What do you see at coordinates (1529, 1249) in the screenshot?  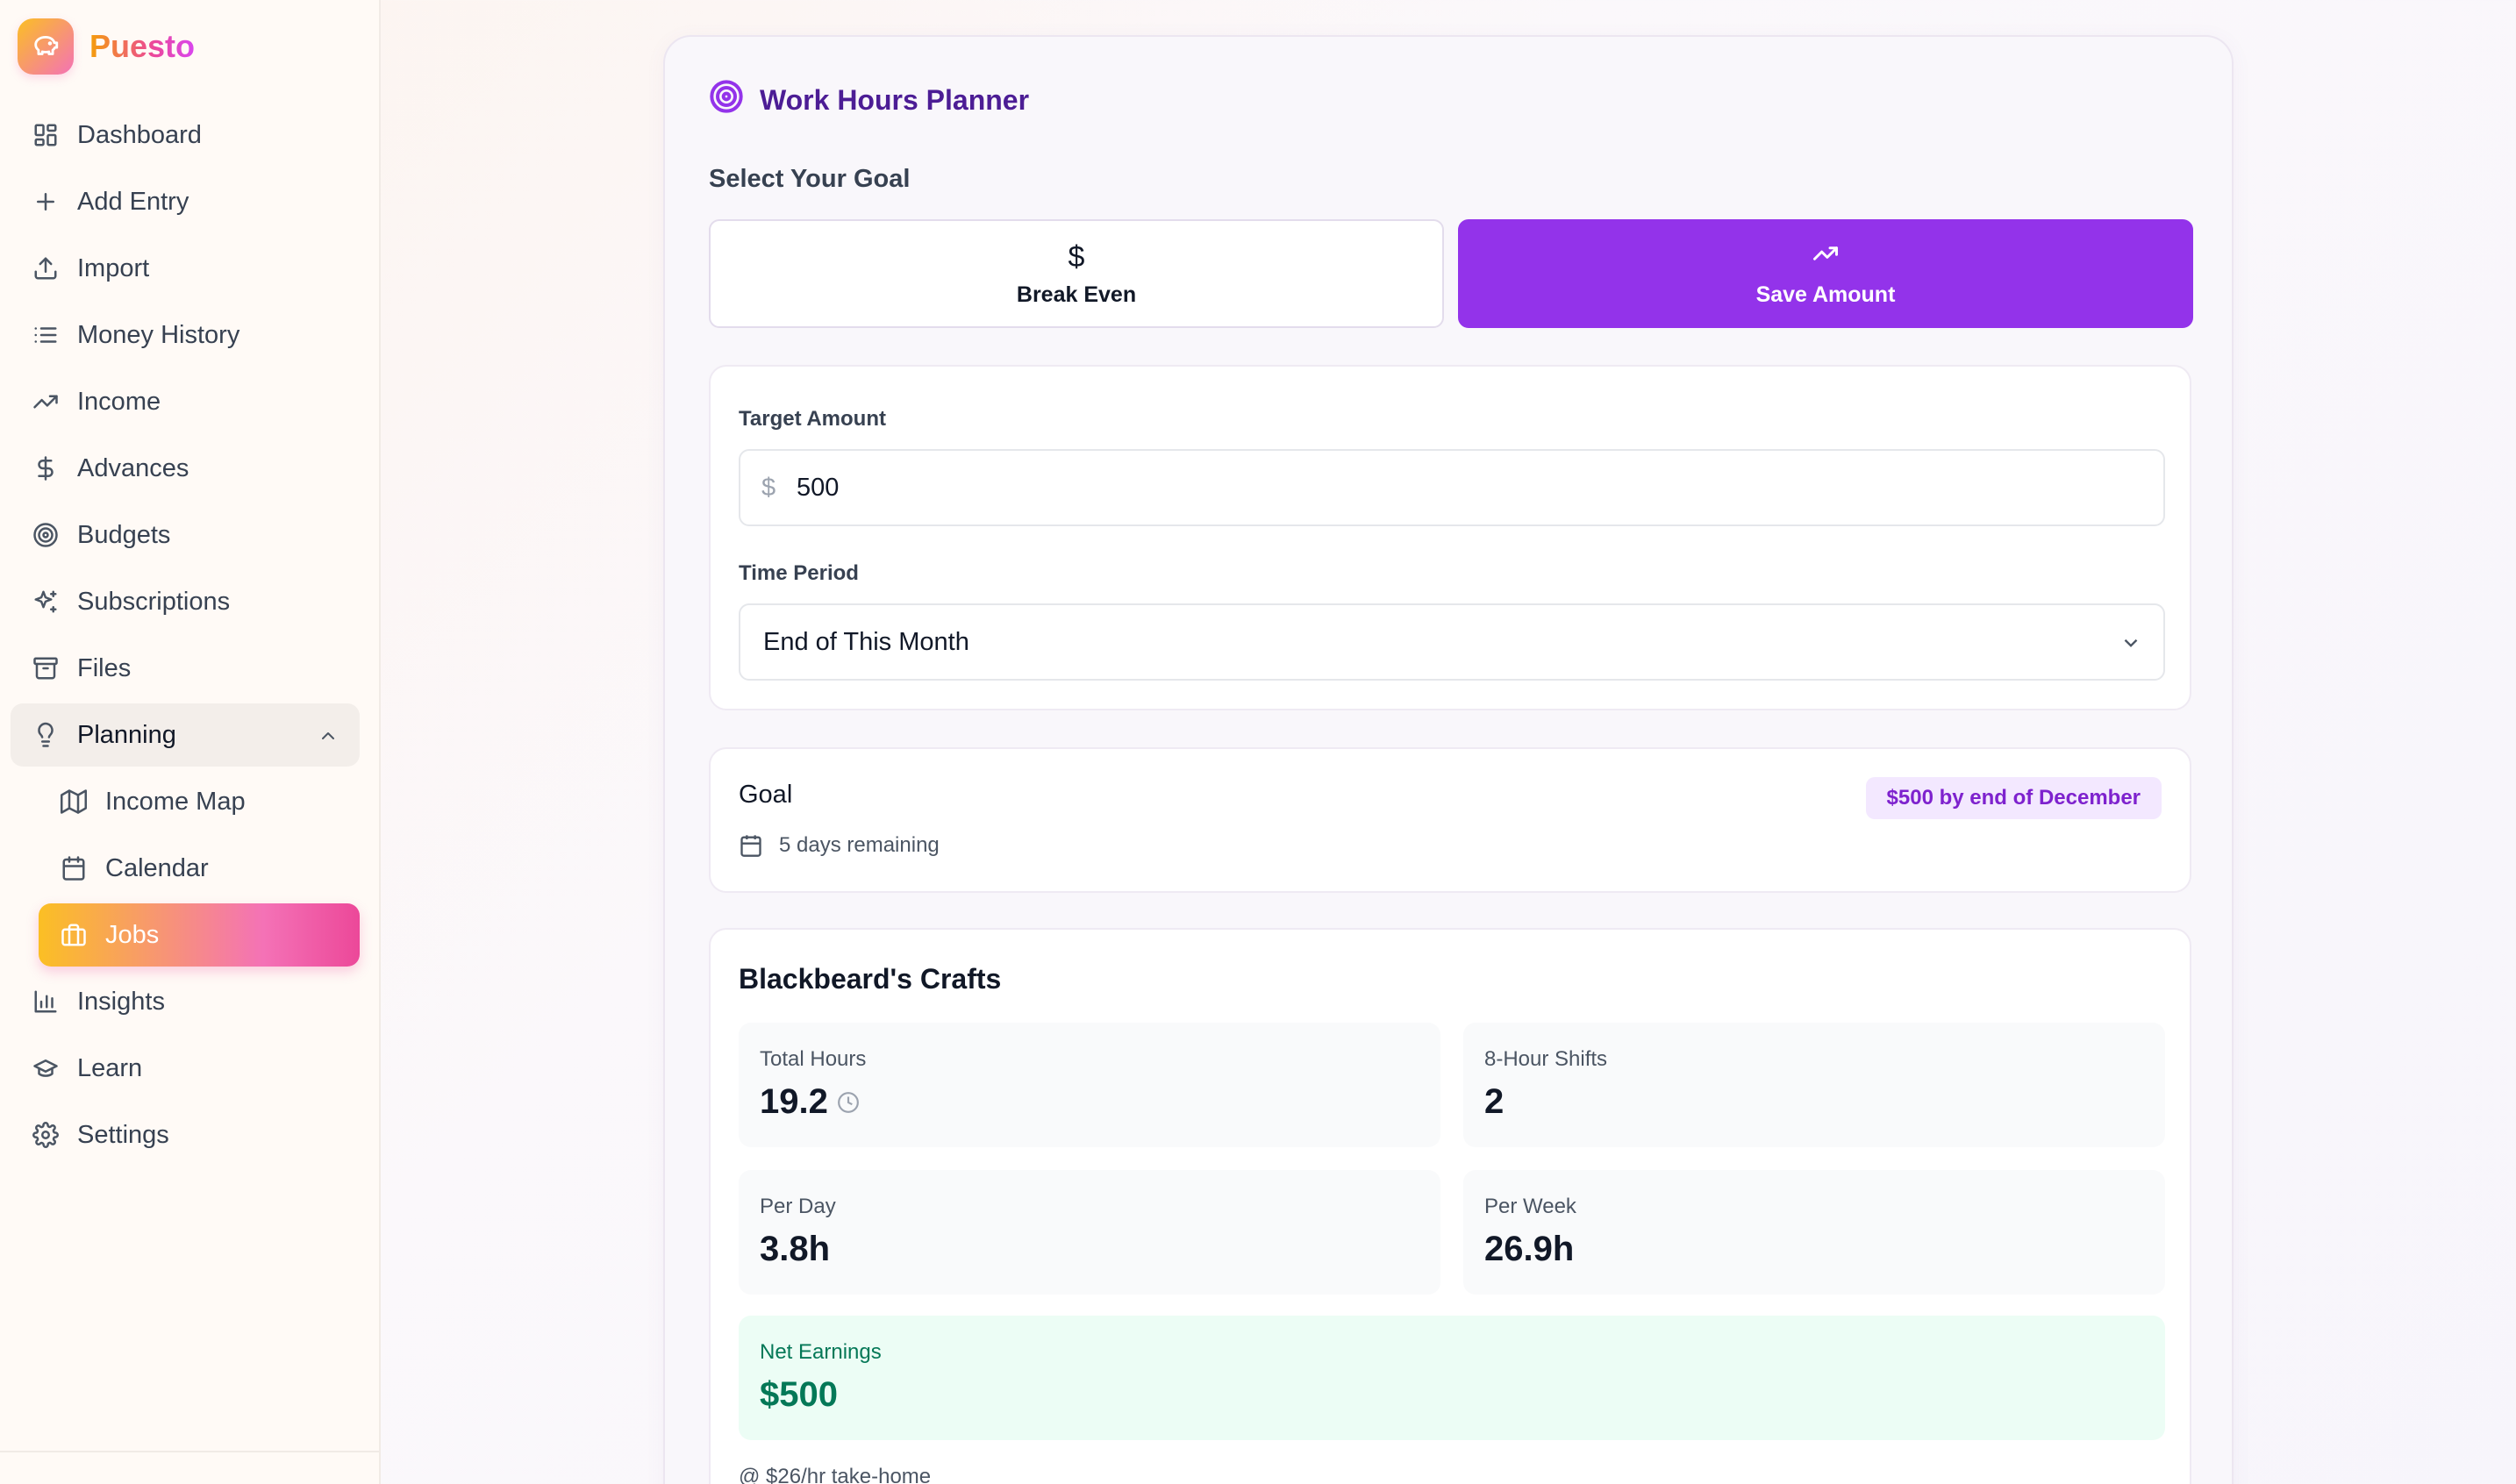 I see `stat-value: 26.9h` at bounding box center [1529, 1249].